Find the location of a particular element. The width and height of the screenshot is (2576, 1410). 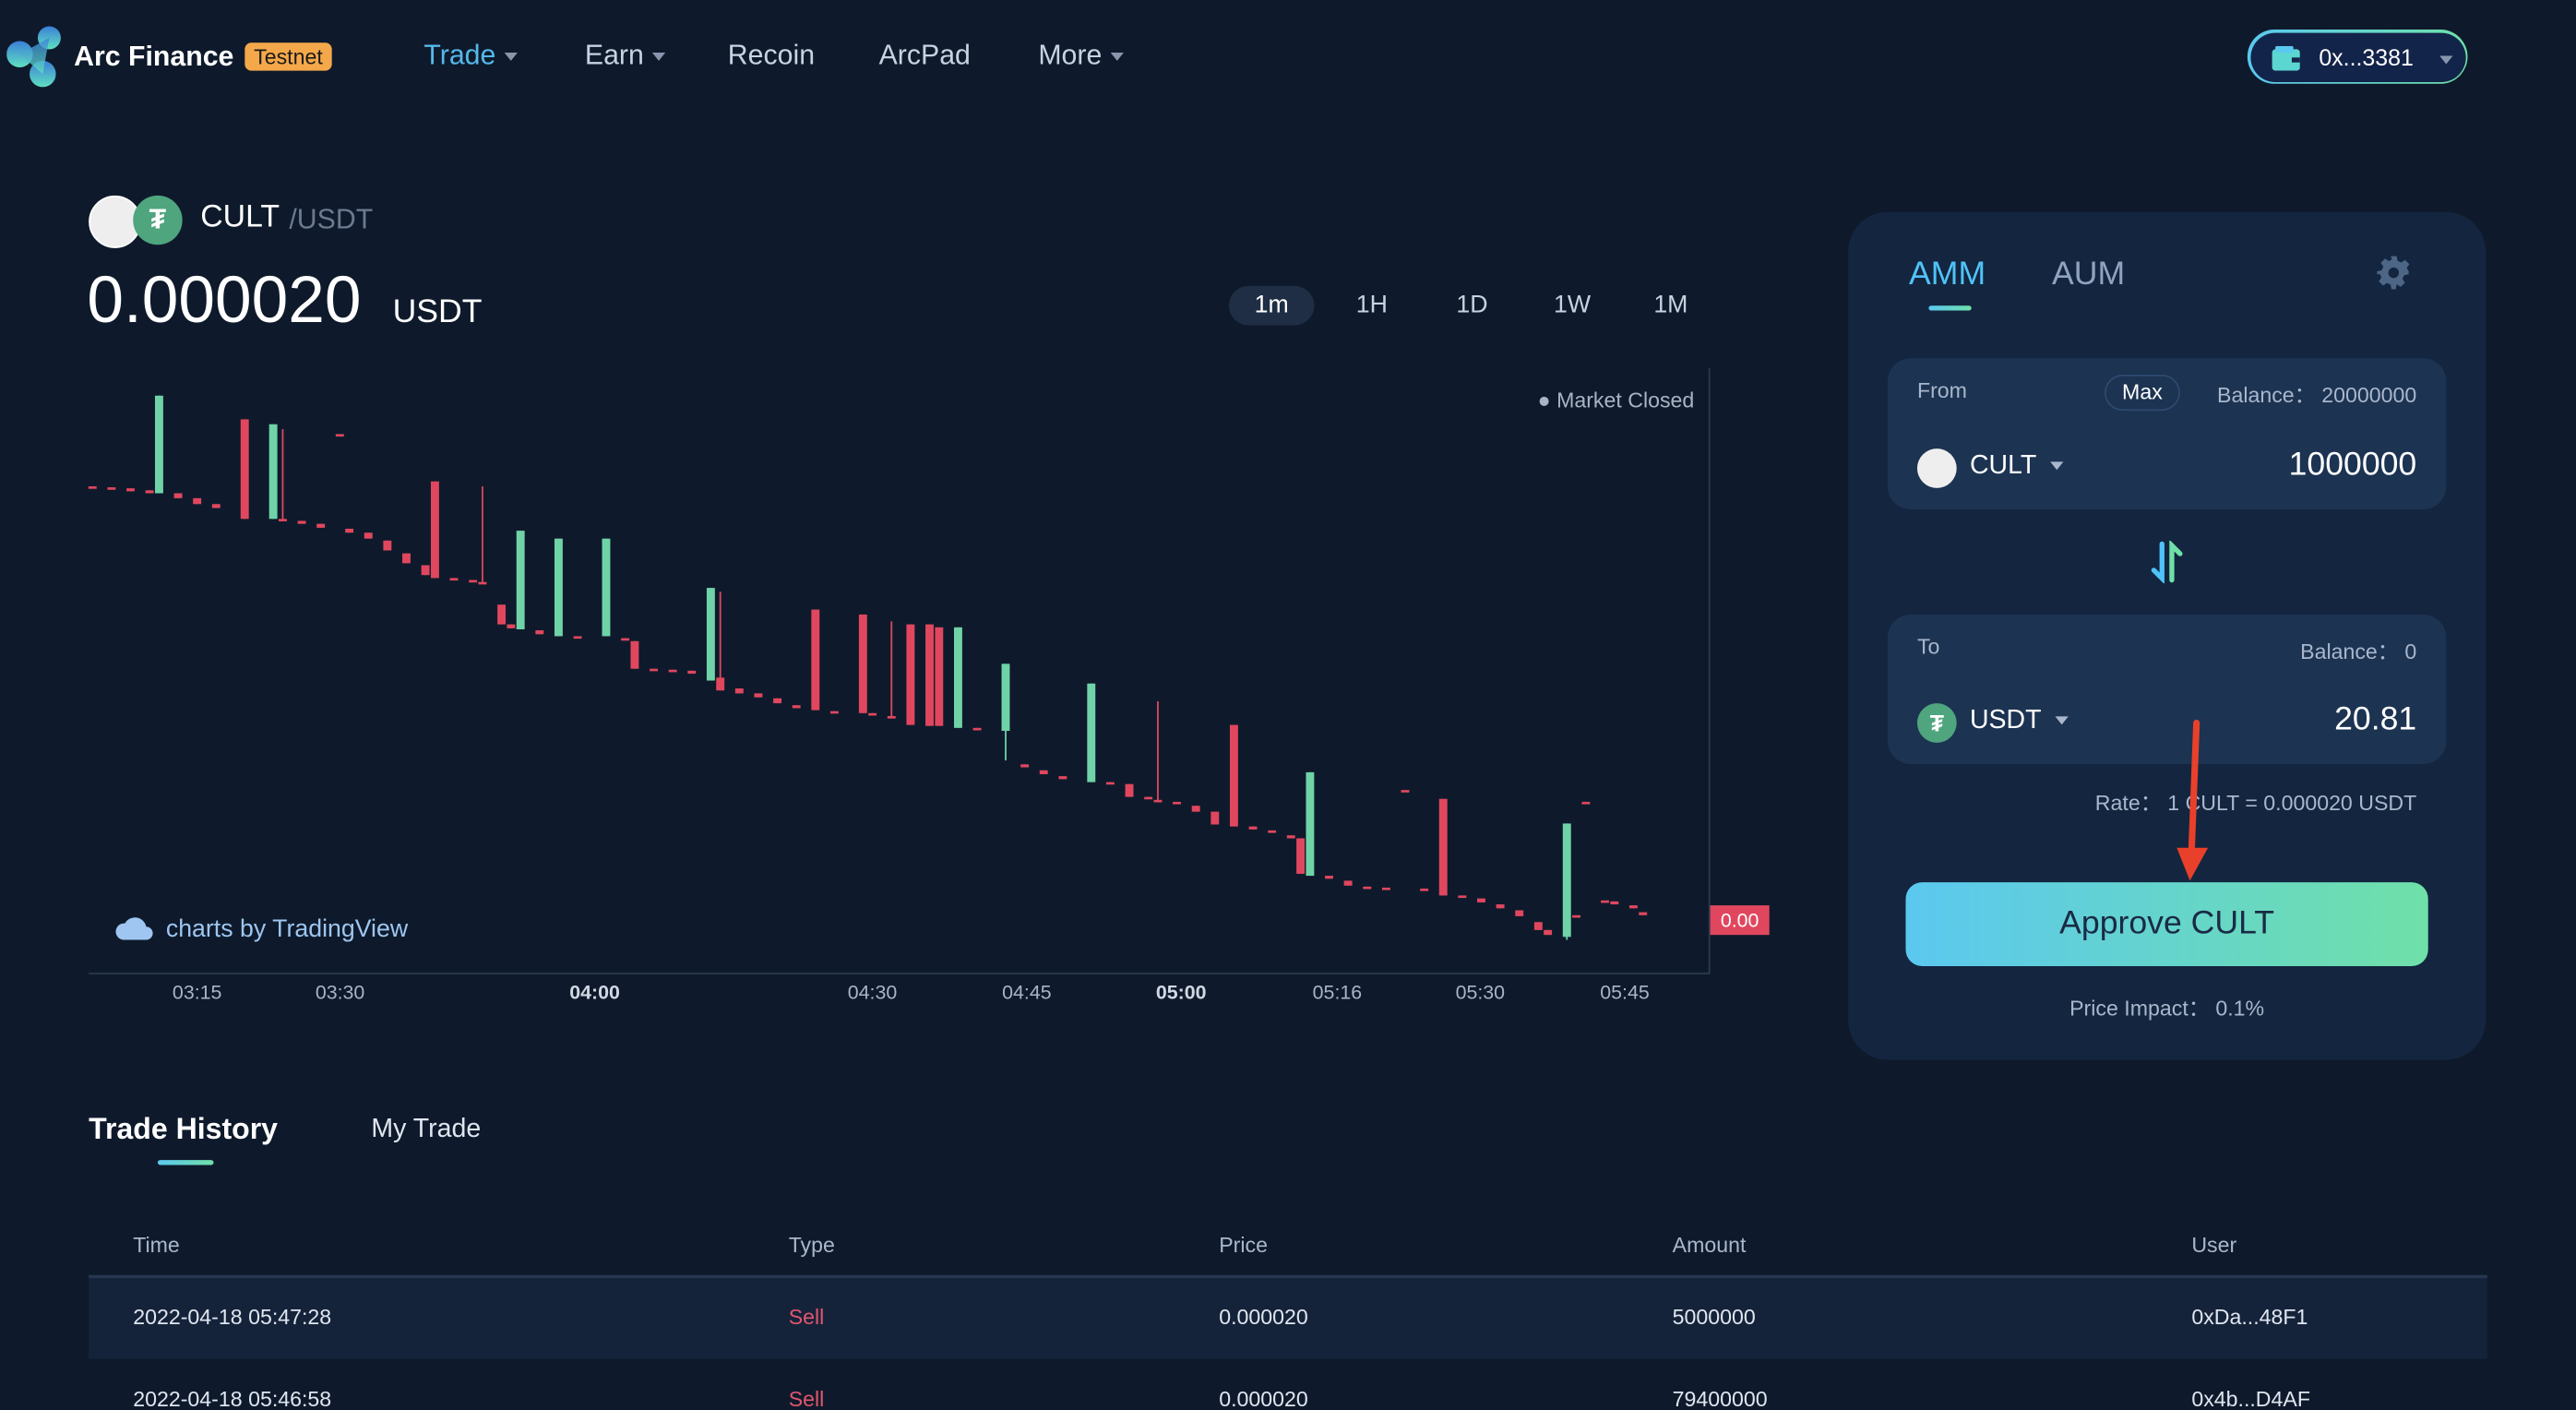

x-tick-label: 04:45 is located at coordinates (1027, 992).